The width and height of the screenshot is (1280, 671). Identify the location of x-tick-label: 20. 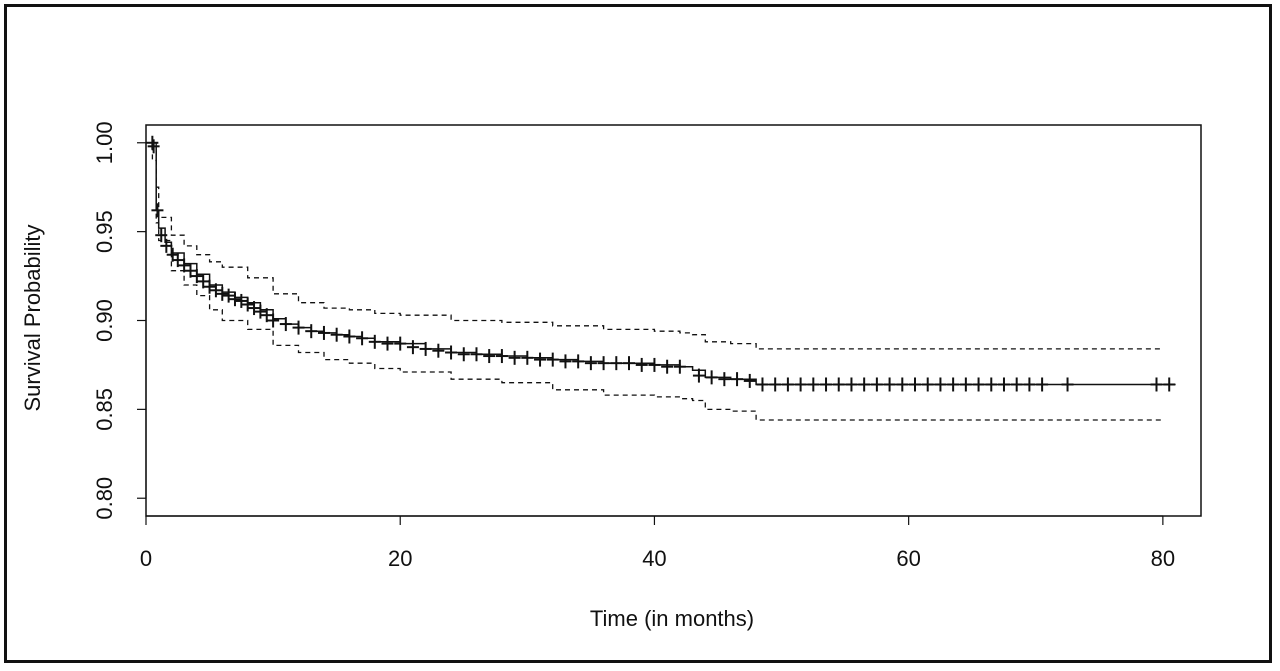
(400, 558).